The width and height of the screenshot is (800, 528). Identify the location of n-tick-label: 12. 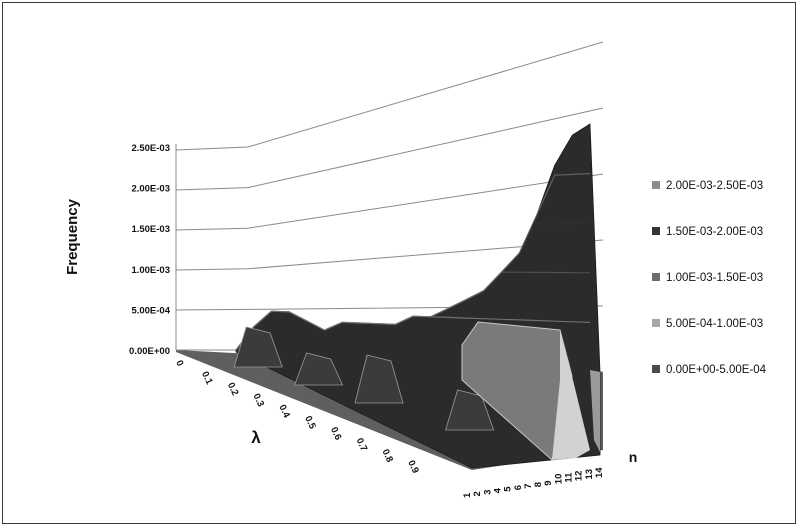
(579, 476).